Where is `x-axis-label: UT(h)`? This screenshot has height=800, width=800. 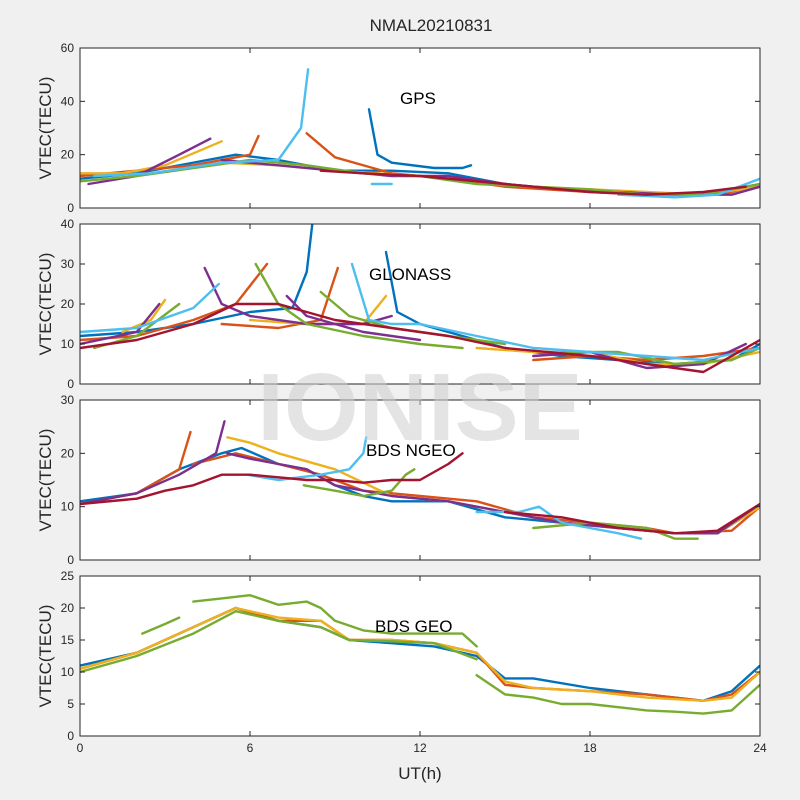
x-axis-label: UT(h) is located at coordinates (419, 773).